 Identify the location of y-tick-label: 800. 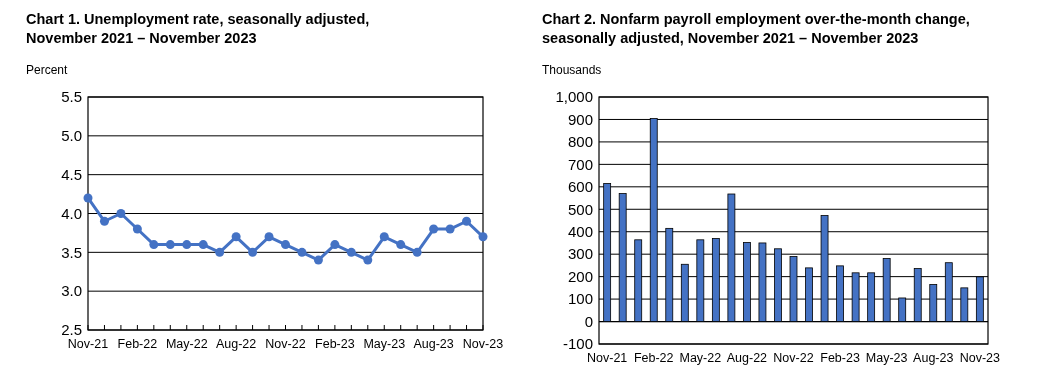
(580, 142).